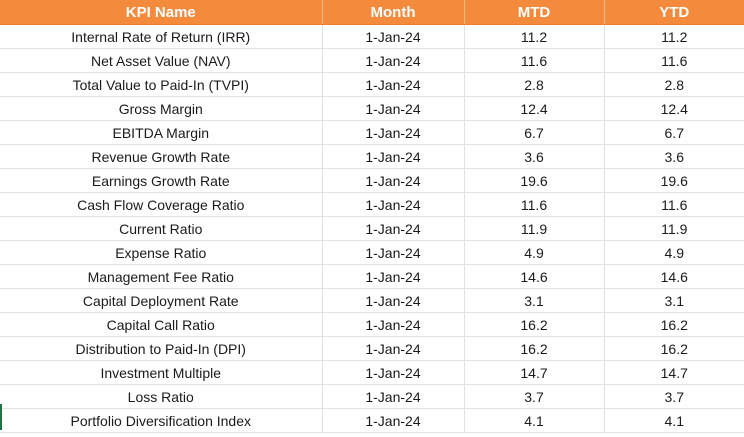 Image resolution: width=744 pixels, height=437 pixels. I want to click on table-row: Investment Multiple 1-Jan-24 14.7 14.7, so click(372, 372).